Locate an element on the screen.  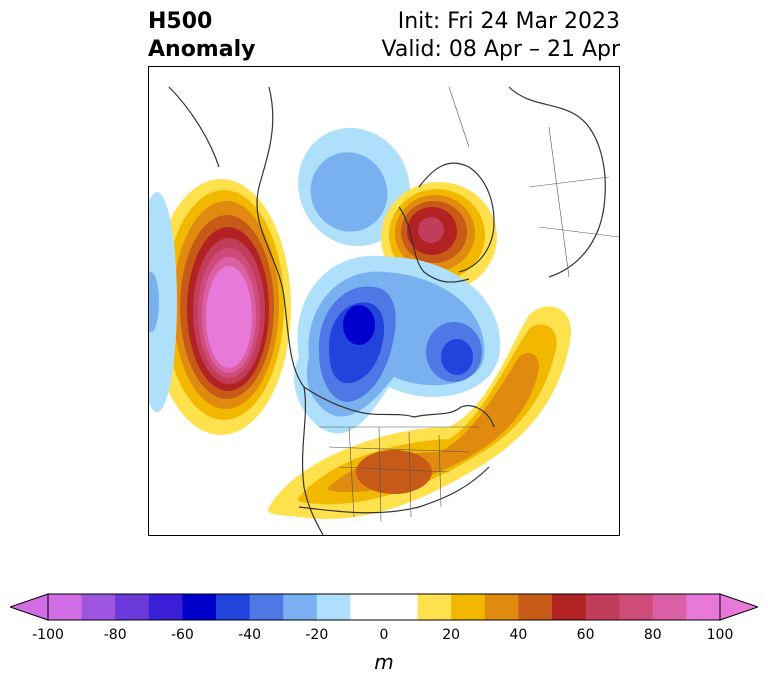
colorbar-outline is located at coordinates (384, 607).